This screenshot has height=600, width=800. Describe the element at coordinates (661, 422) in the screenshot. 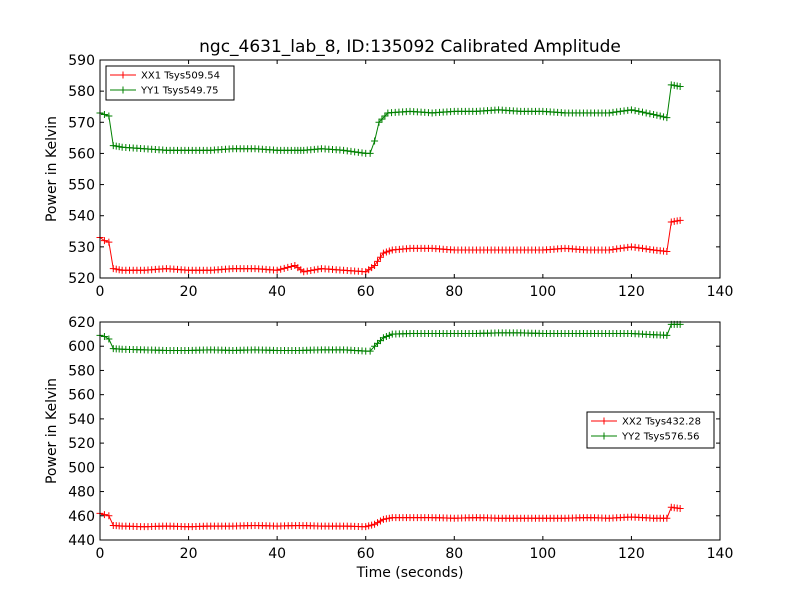

I see `bottom-legend-label: XX2 Tsys432.28` at that location.